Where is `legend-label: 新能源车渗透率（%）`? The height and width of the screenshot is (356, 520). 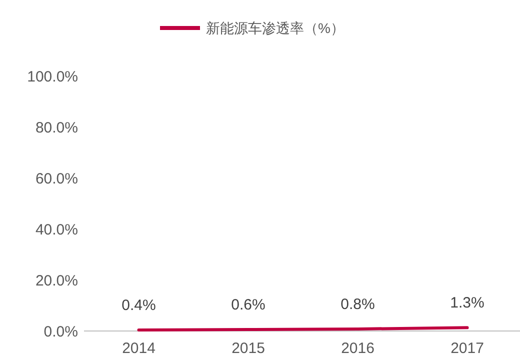 legend-label: 新能源车渗透率（%） is located at coordinates (275, 28).